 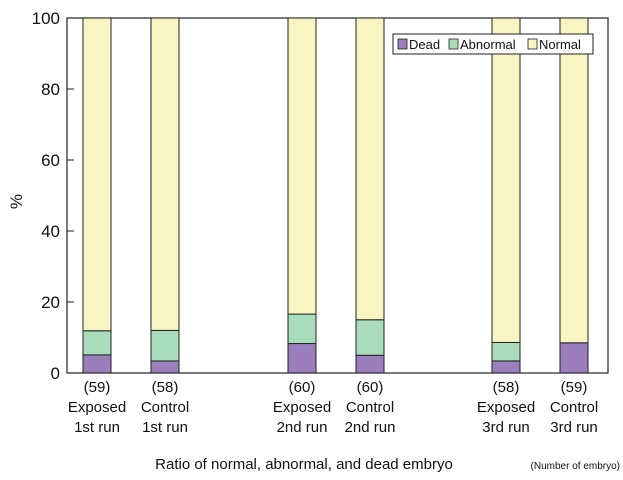 I want to click on legend-box, so click(x=493, y=44).